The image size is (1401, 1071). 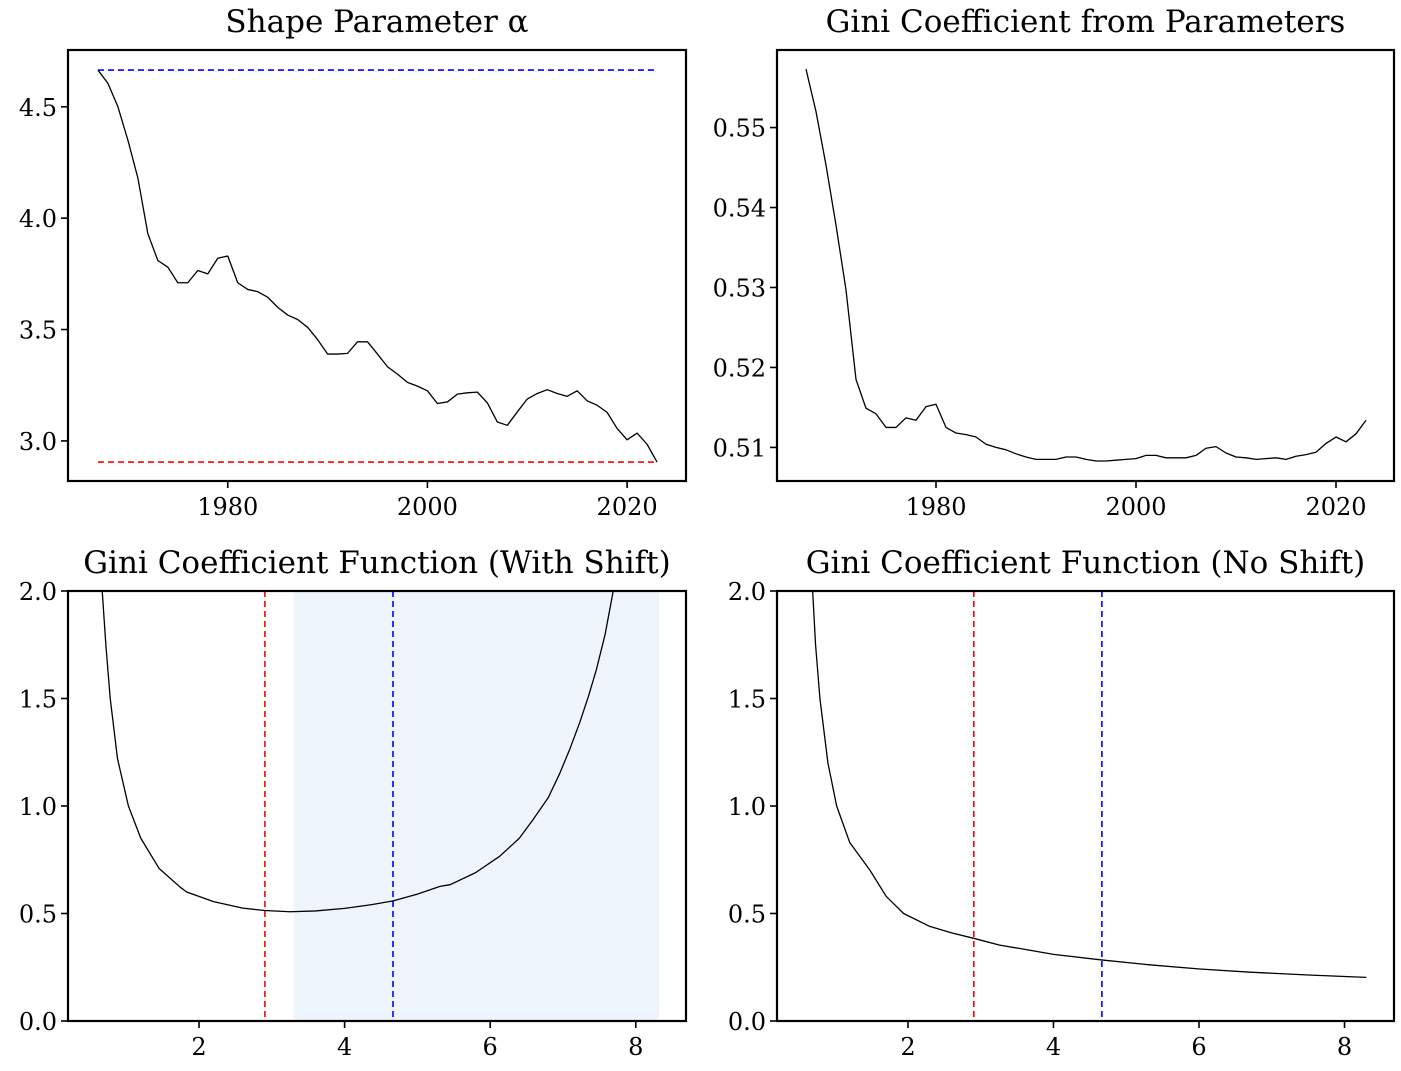 I want to click on chart-title: Gini Coefficient Function (With Shift), so click(x=376, y=563).